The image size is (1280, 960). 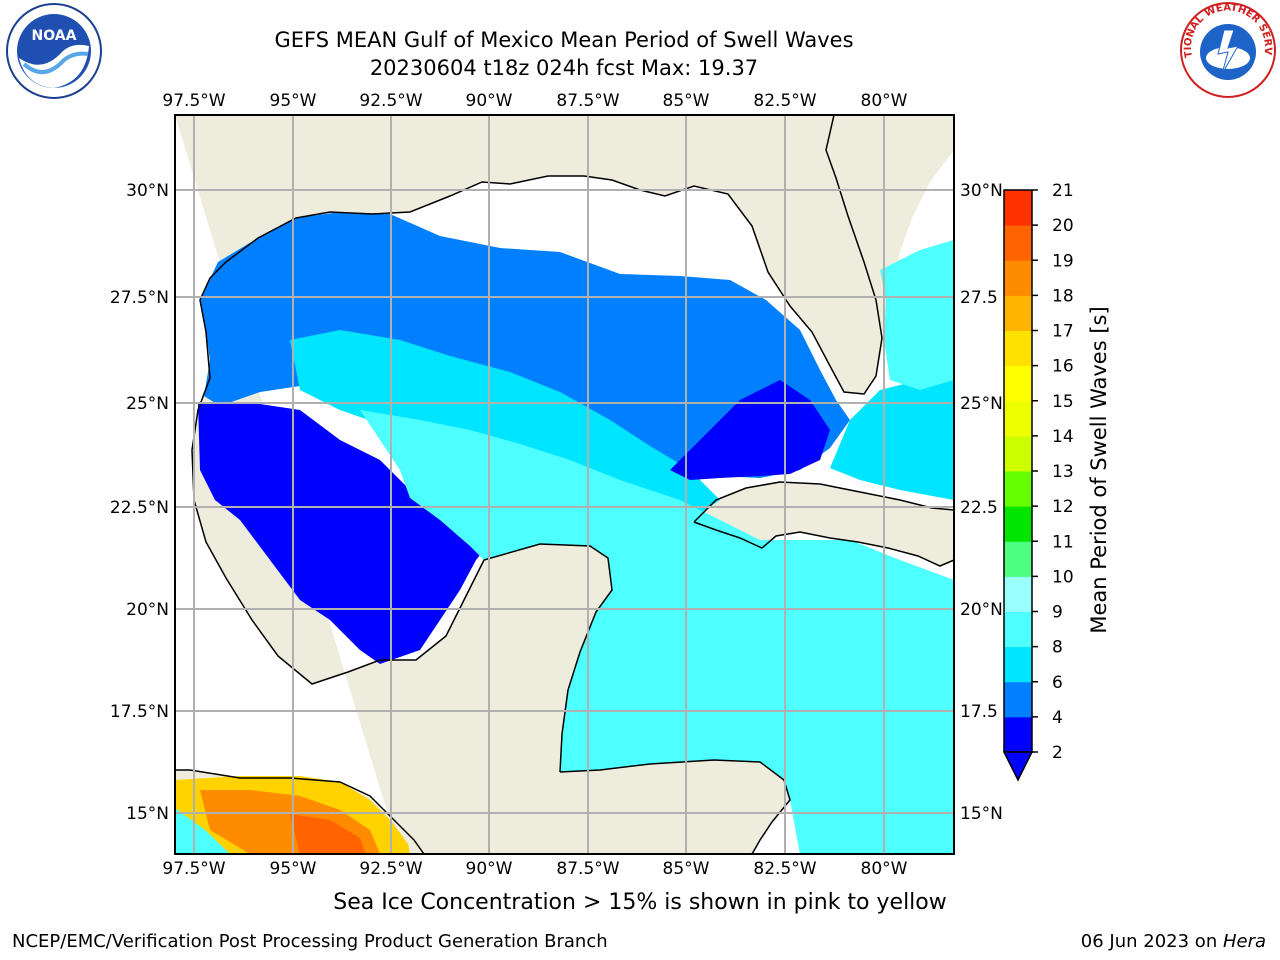 I want to click on lon-label-bottom: 90°W, so click(x=489, y=869).